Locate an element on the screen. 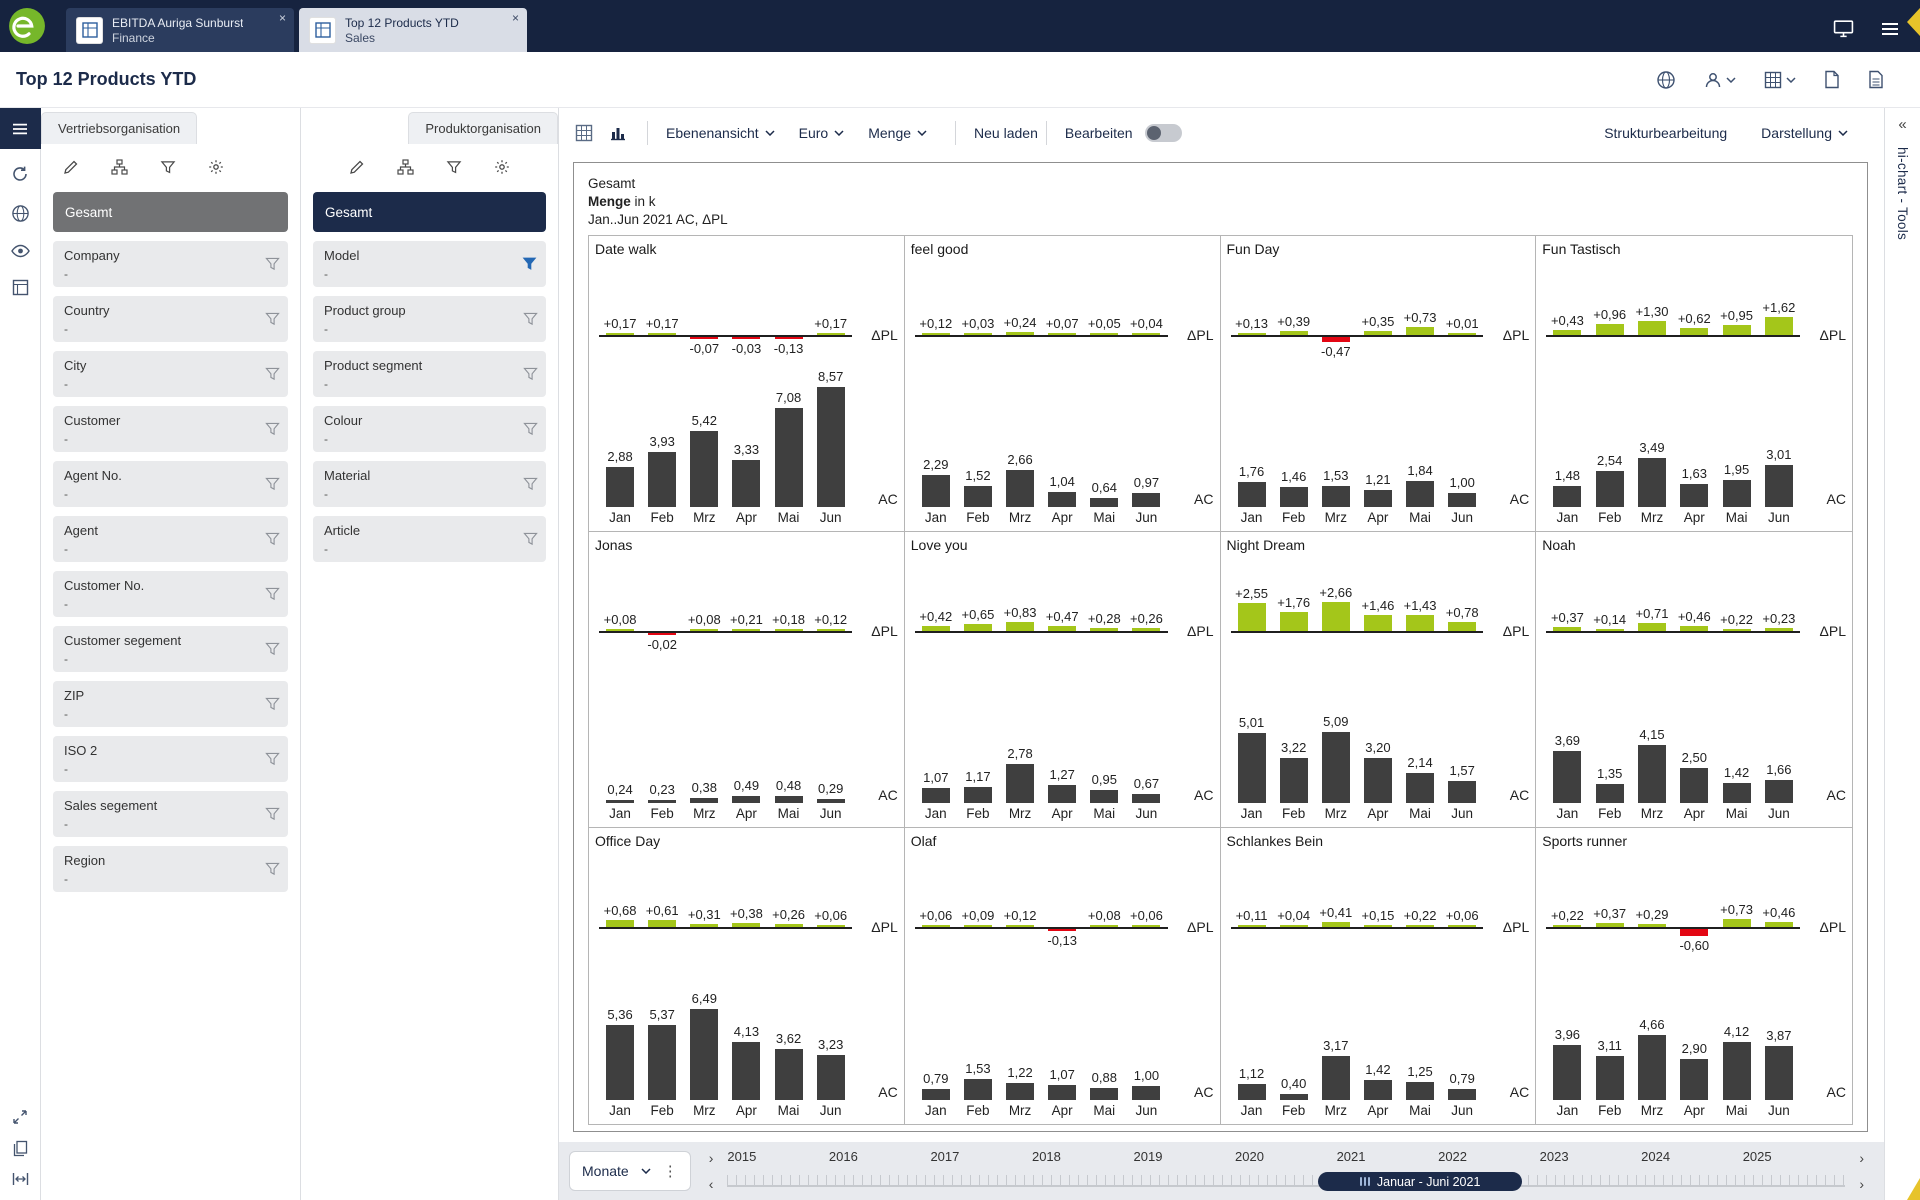 Image resolution: width=1920 pixels, height=1200 pixels. year-label: 2016 is located at coordinates (843, 1156).